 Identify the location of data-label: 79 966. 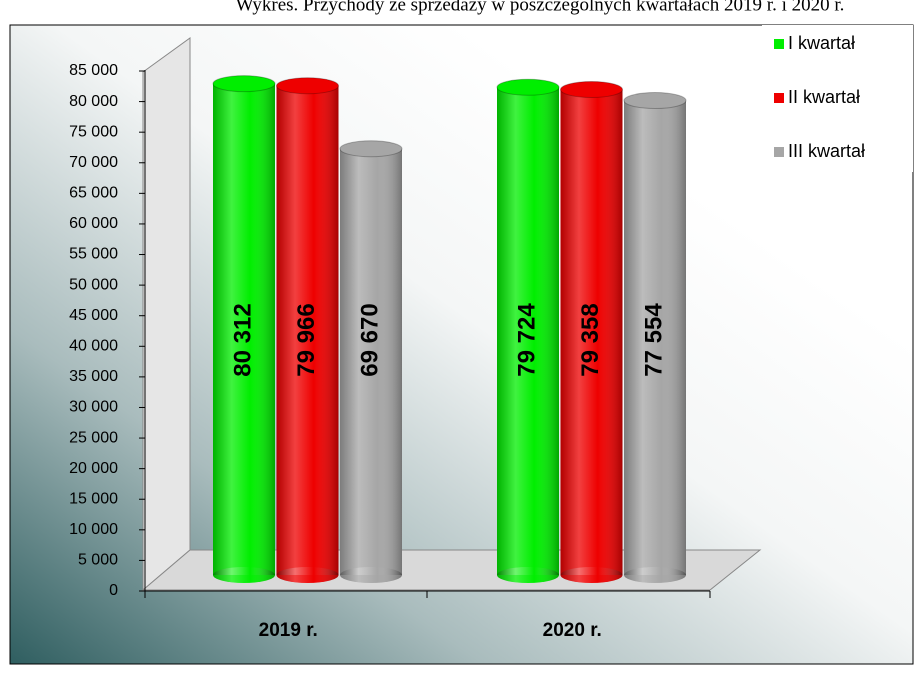
(306, 339).